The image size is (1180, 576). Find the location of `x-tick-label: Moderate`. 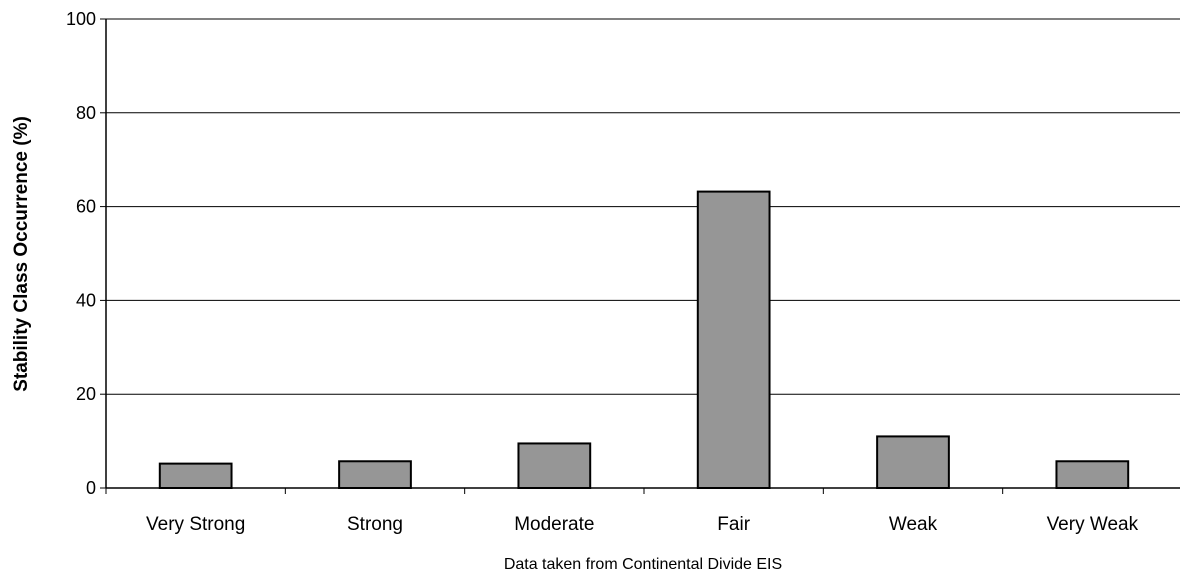

x-tick-label: Moderate is located at coordinates (554, 524).